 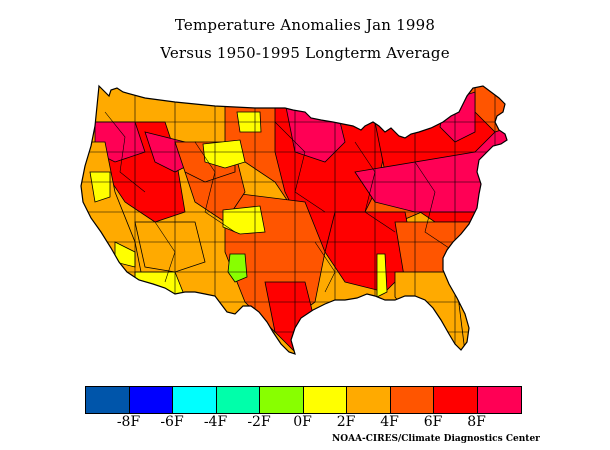 I want to click on map-subtitle: Versus 1950-1995 Longterm Average, so click(x=305, y=53).